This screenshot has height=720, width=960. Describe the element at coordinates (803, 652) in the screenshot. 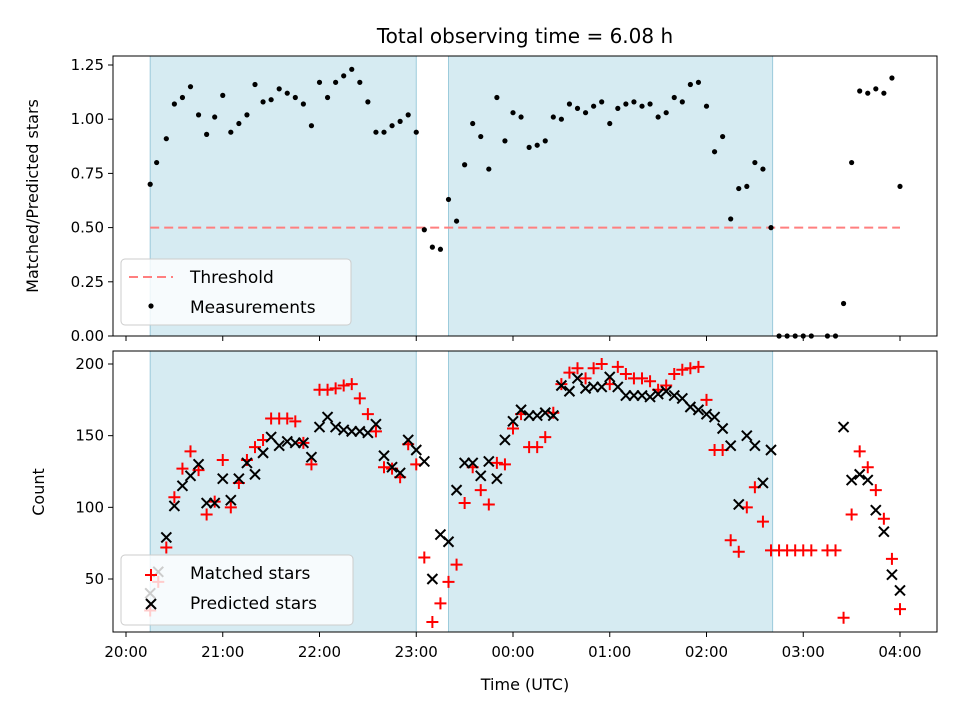

I see `x-tick-label: 03:00` at that location.